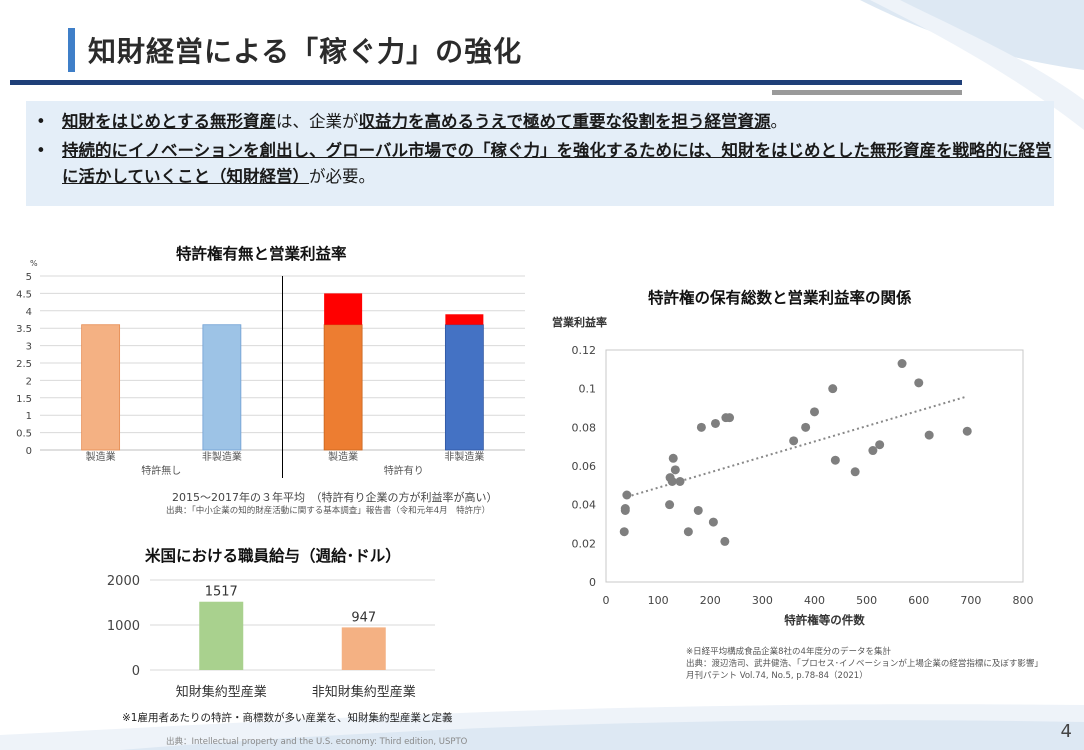  What do you see at coordinates (287, 718) in the screenshot?
I see `chart2-note: ※1雇用者あたりの特許・商標数が多い産業を、知財集約型産業と定義` at bounding box center [287, 718].